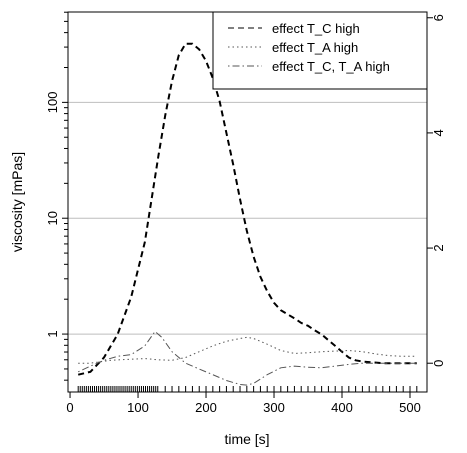 This screenshot has width=467, height=453. What do you see at coordinates (246, 439) in the screenshot?
I see `x-axis-label: time [s]` at bounding box center [246, 439].